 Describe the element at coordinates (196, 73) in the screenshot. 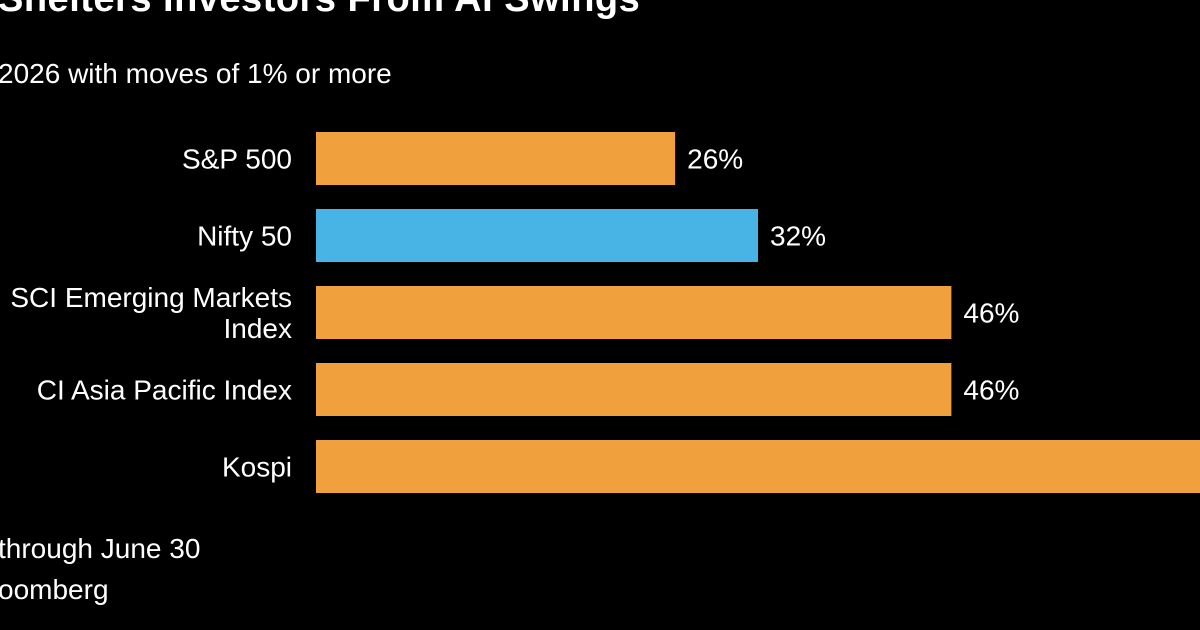

I see `chart-subtitle: 2026 with moves of 1% or more` at that location.